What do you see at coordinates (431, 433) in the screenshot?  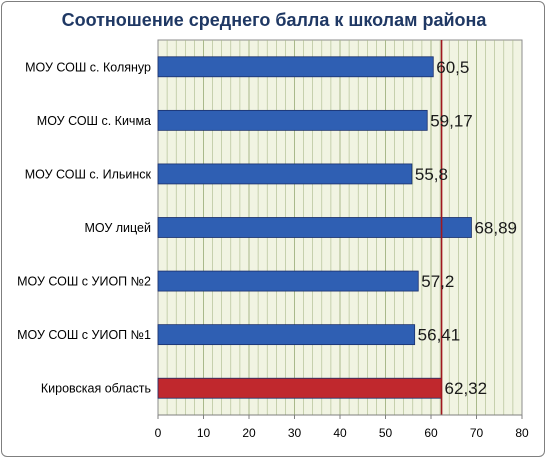 I see `x-tick-label: 60` at bounding box center [431, 433].